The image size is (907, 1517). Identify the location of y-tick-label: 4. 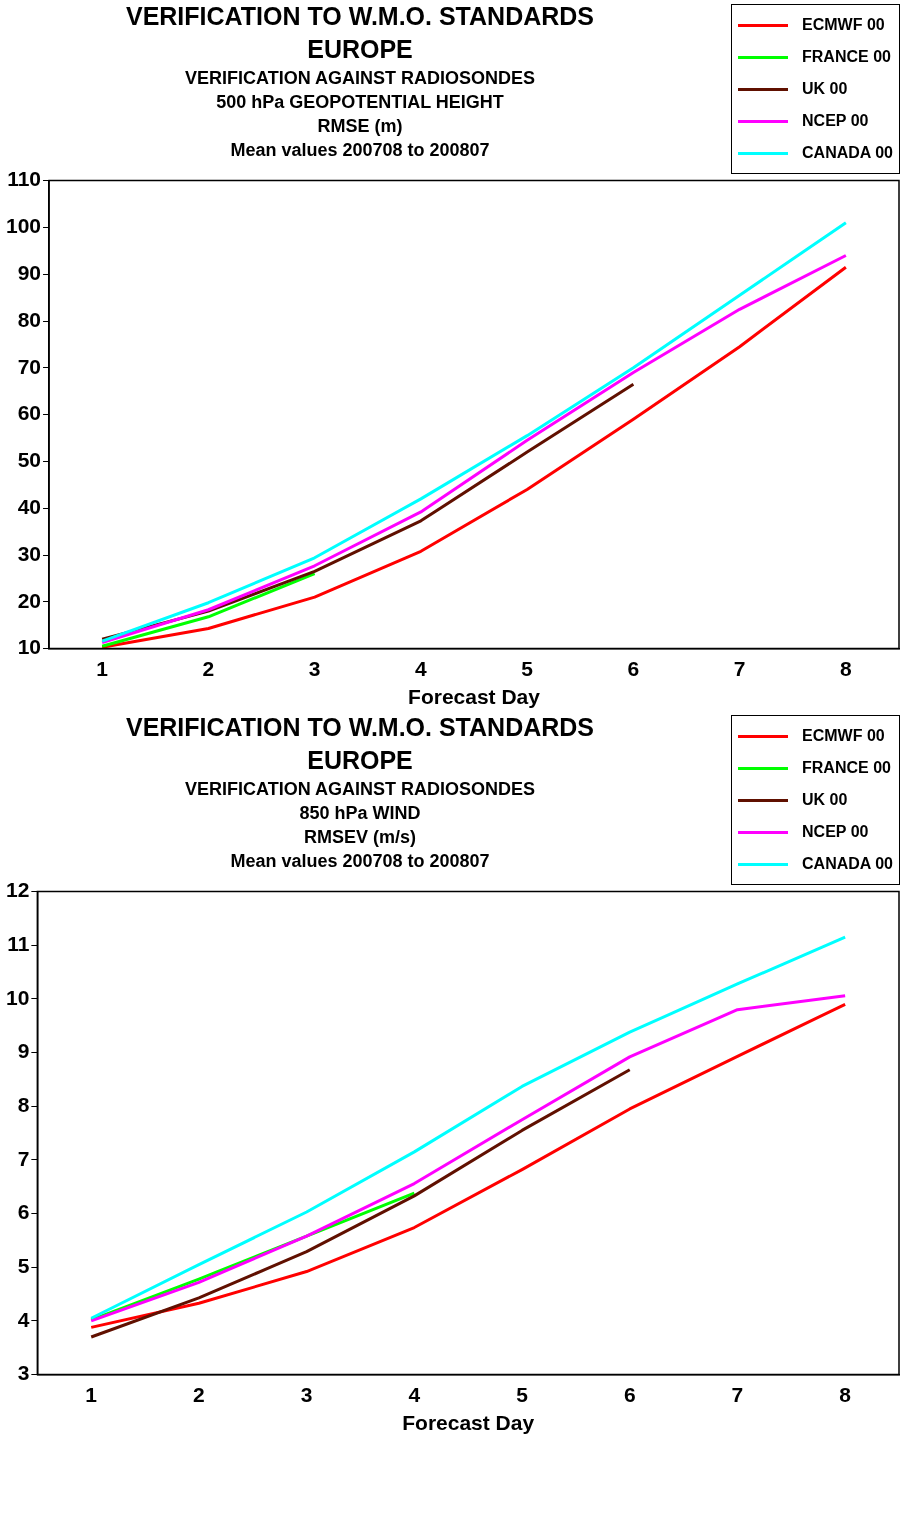
(23, 1319).